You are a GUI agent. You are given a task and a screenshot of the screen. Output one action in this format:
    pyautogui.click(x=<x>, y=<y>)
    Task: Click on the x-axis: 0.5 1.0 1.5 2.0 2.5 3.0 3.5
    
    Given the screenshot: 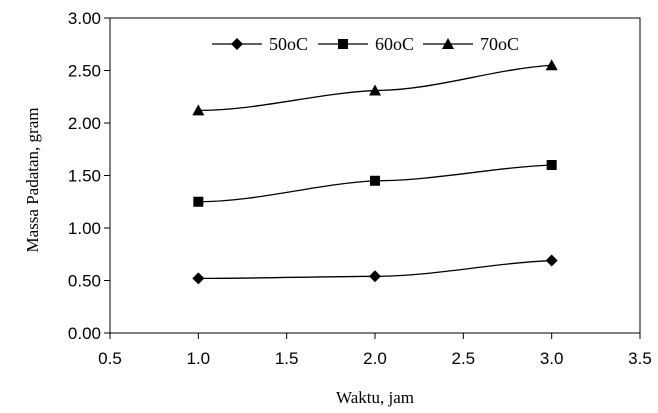 What is the action you would take?
    pyautogui.click(x=375, y=350)
    